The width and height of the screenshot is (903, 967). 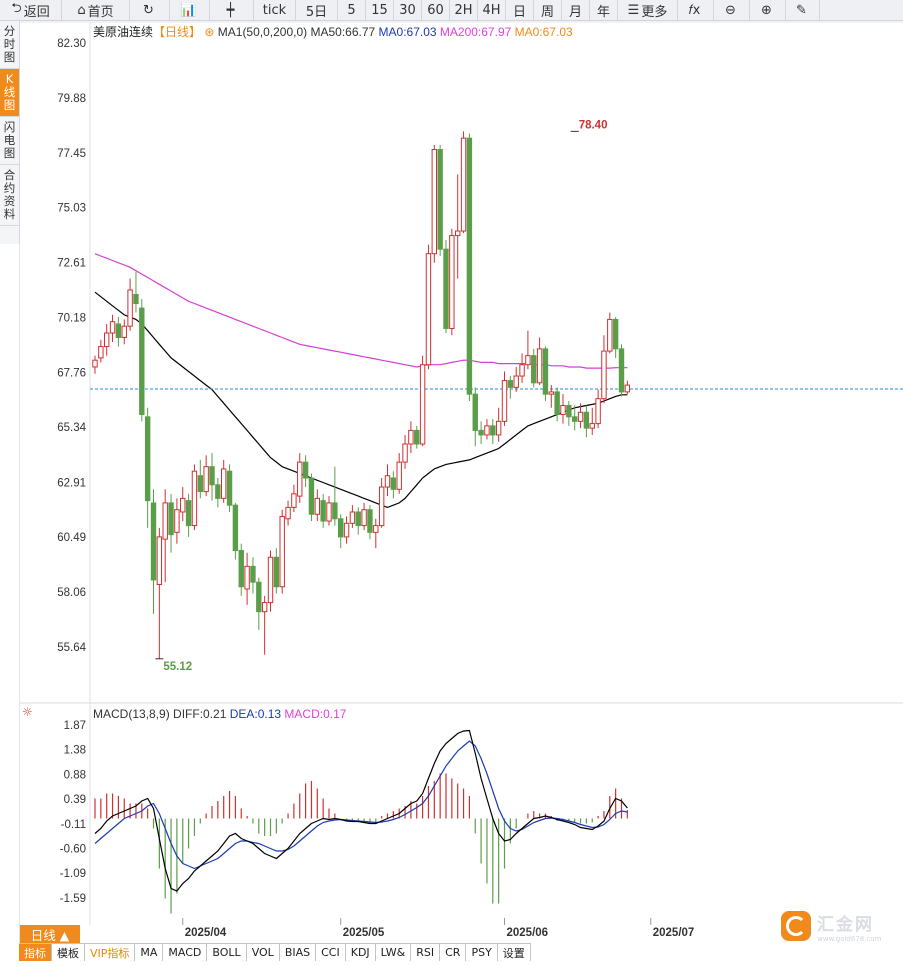 I want to click on period-15min-label: 15, so click(x=379, y=10).